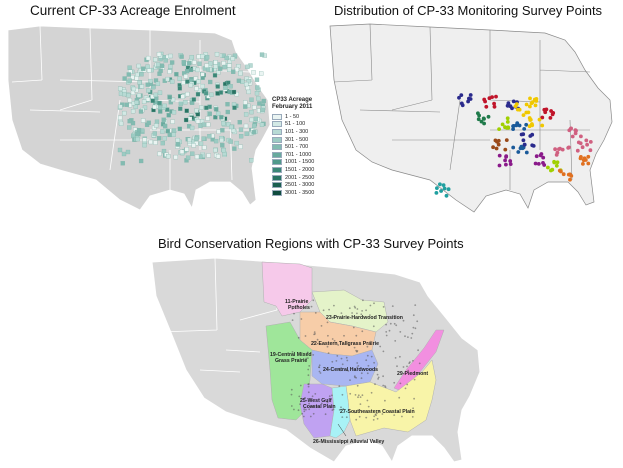  Describe the element at coordinates (300, 185) in the screenshot. I see `legend-label: 2501 - 3000` at that location.